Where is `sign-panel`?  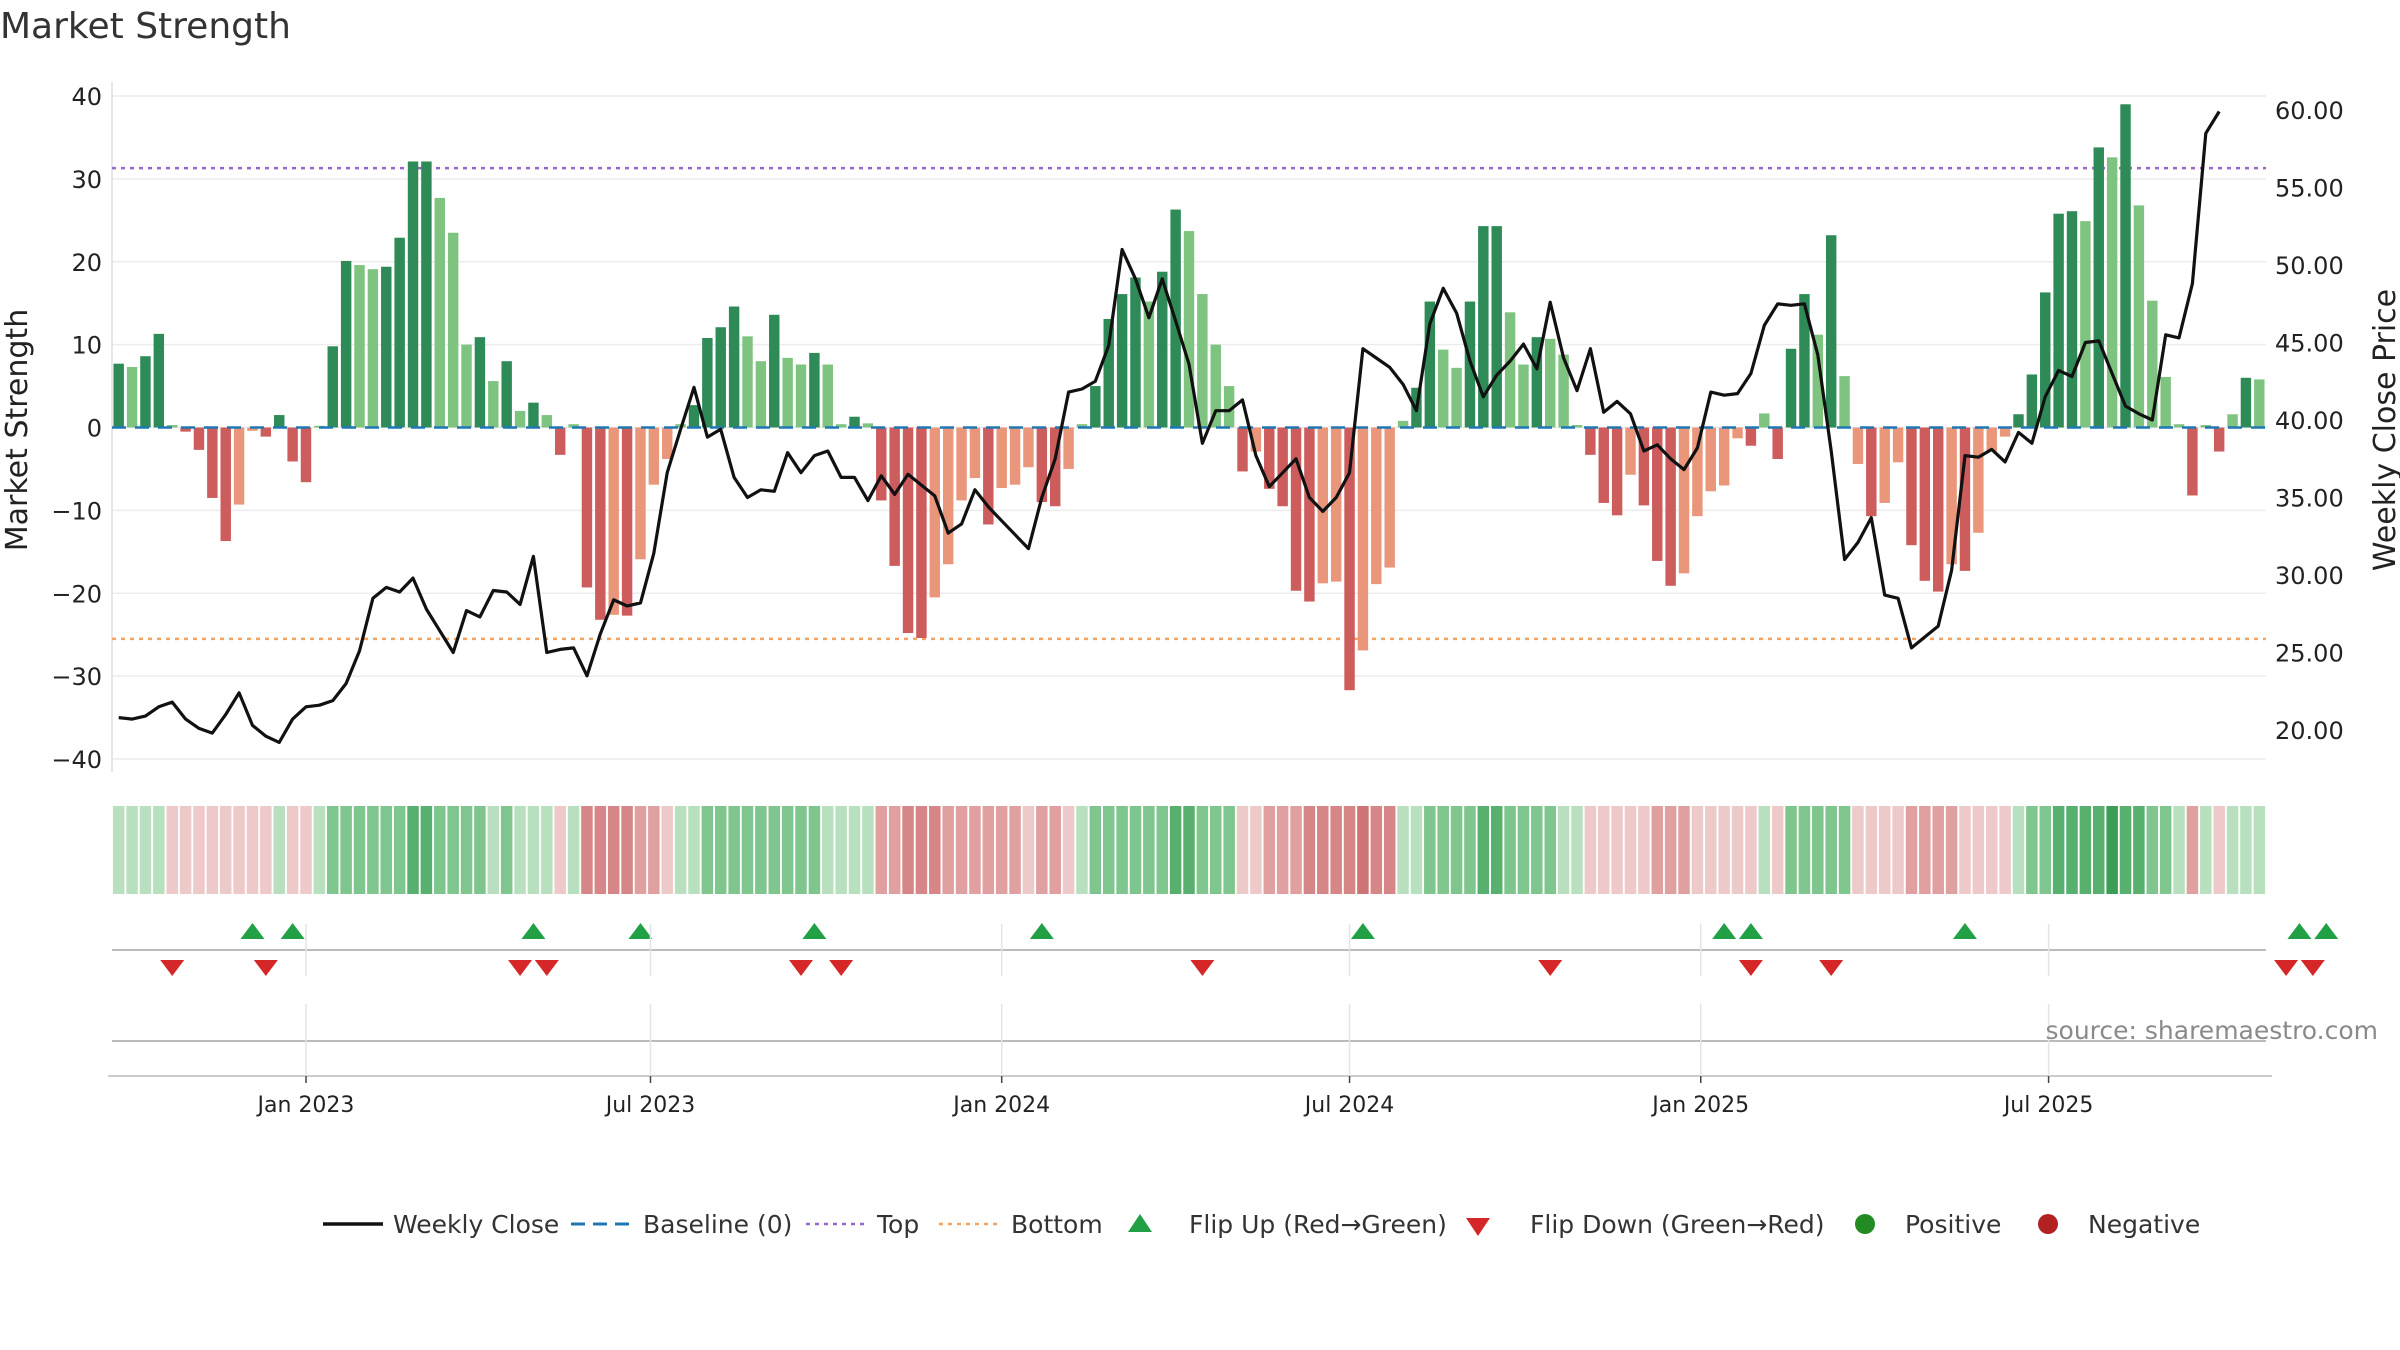
sign-panel is located at coordinates (1190, 1058).